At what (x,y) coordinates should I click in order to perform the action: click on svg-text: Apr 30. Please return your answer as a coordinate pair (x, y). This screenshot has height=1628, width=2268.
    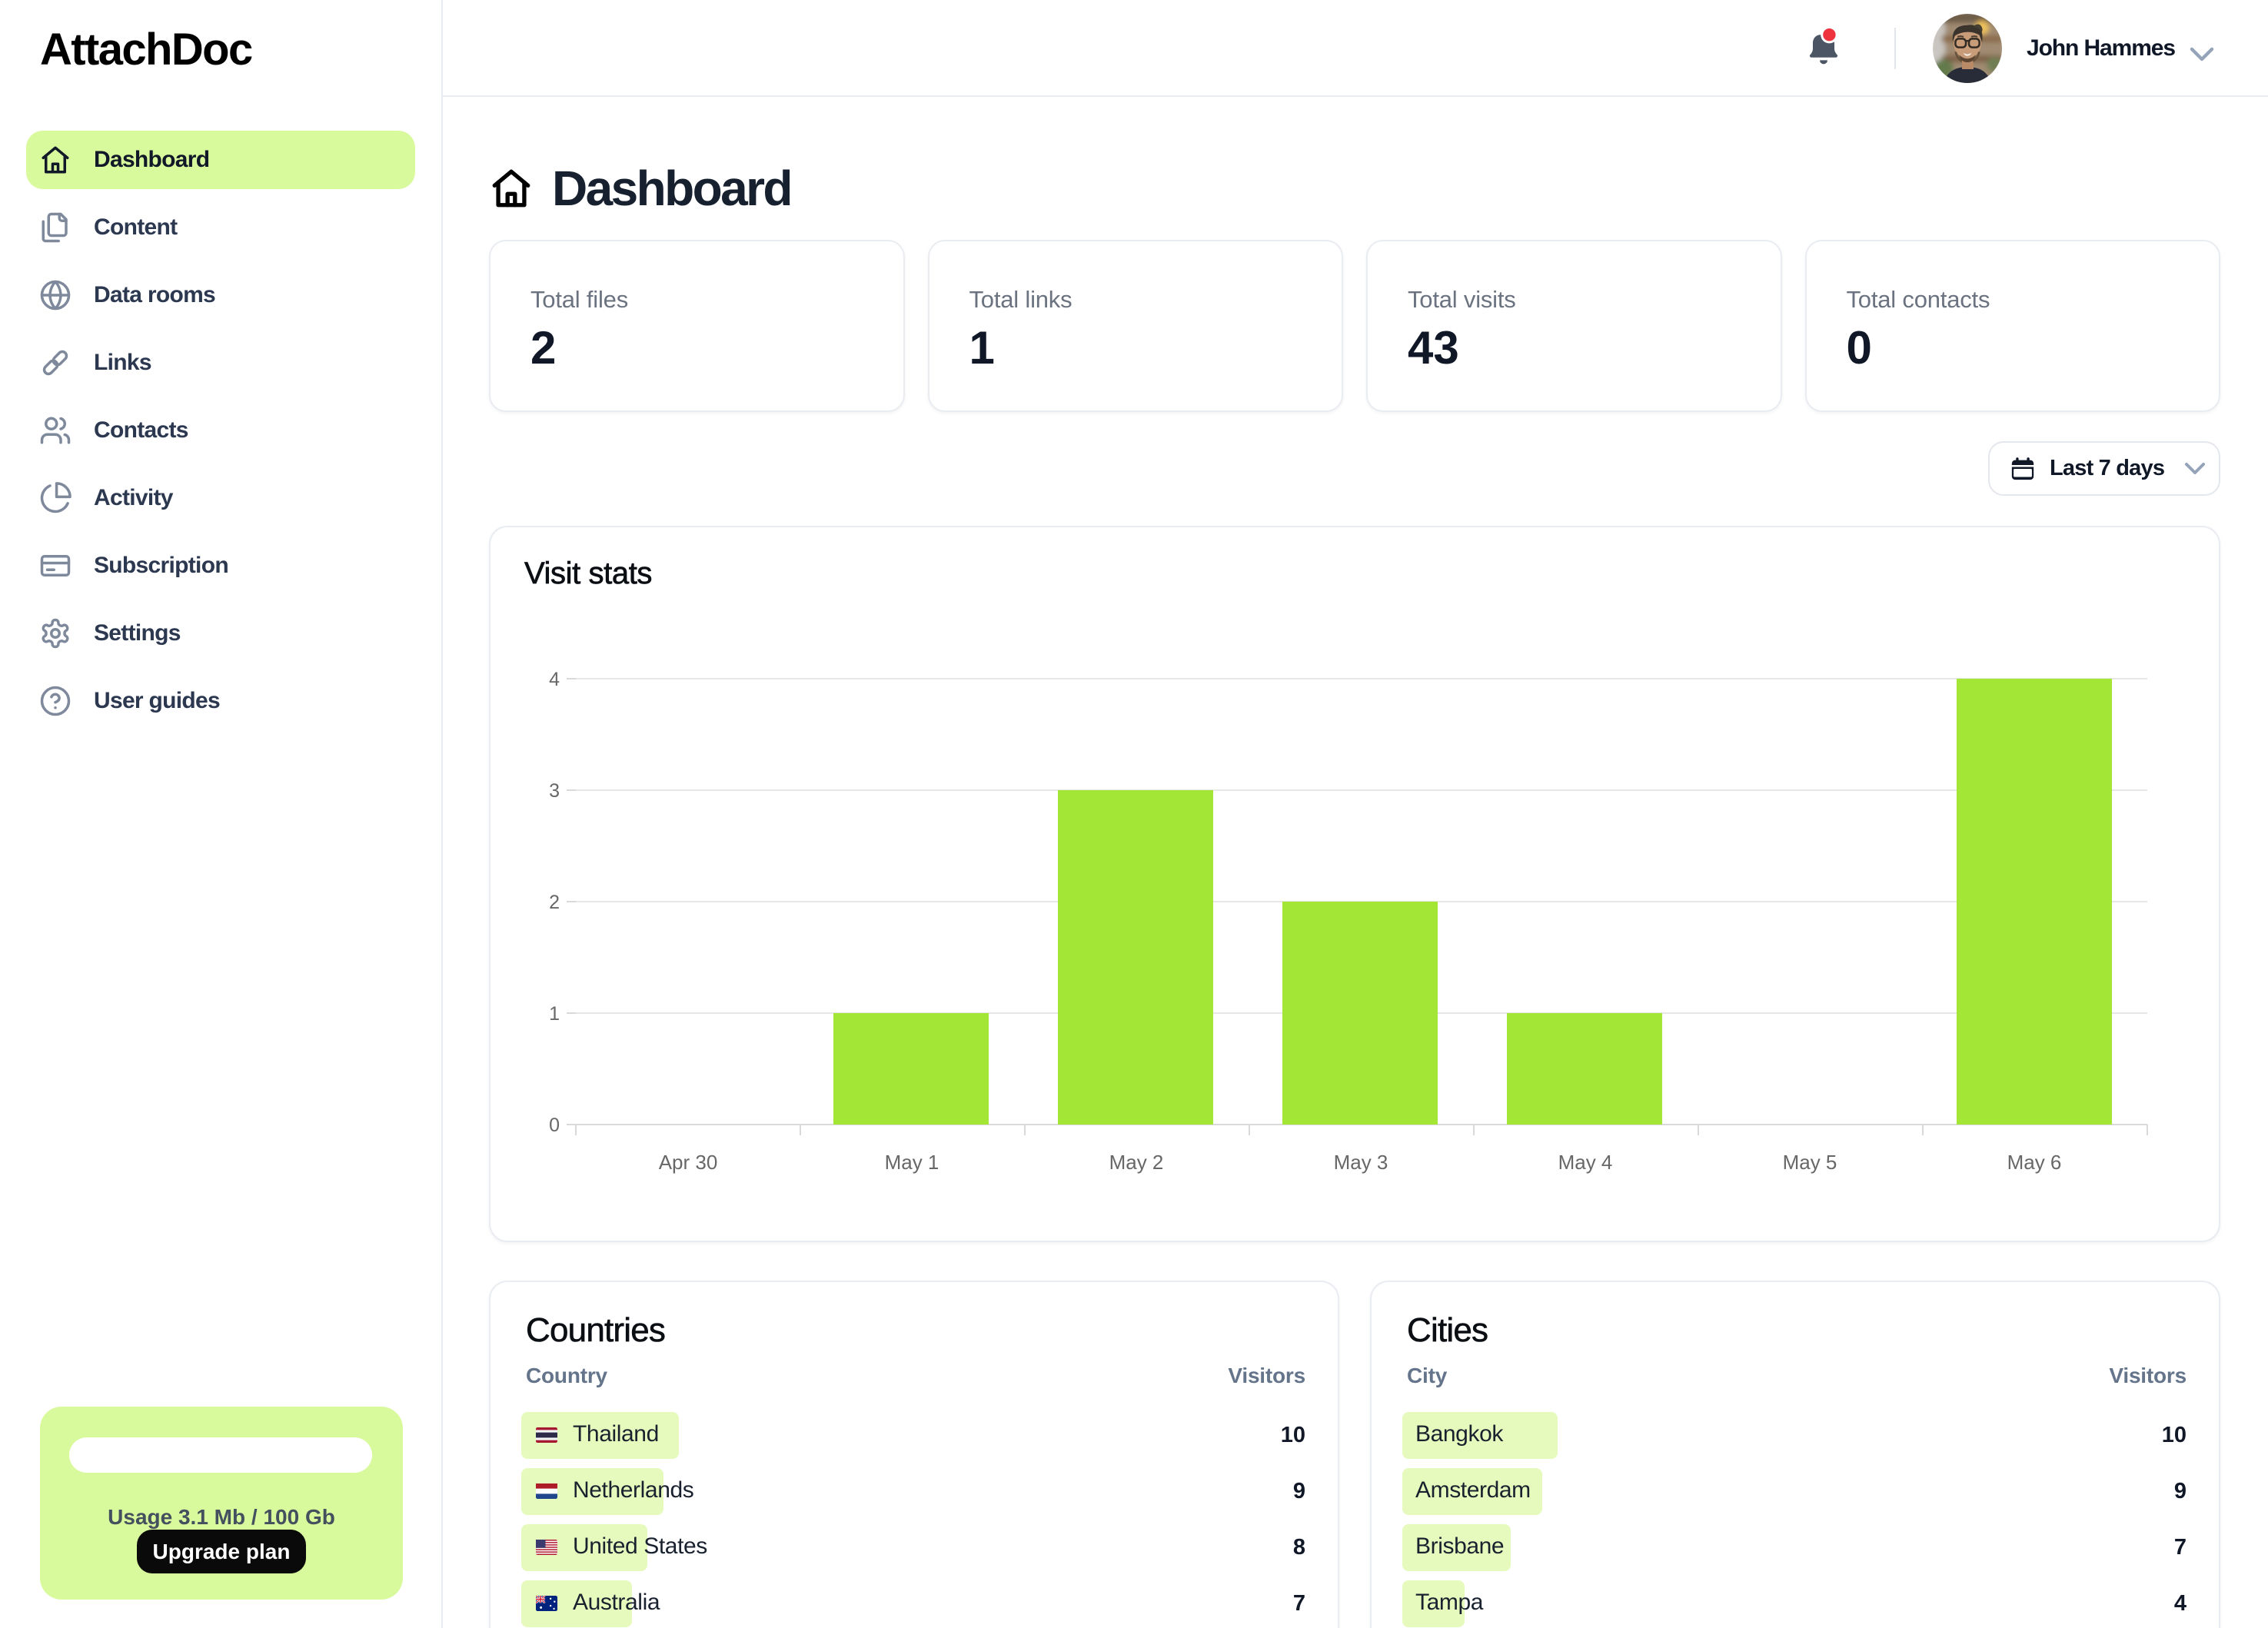
    Looking at the image, I should click on (688, 1162).